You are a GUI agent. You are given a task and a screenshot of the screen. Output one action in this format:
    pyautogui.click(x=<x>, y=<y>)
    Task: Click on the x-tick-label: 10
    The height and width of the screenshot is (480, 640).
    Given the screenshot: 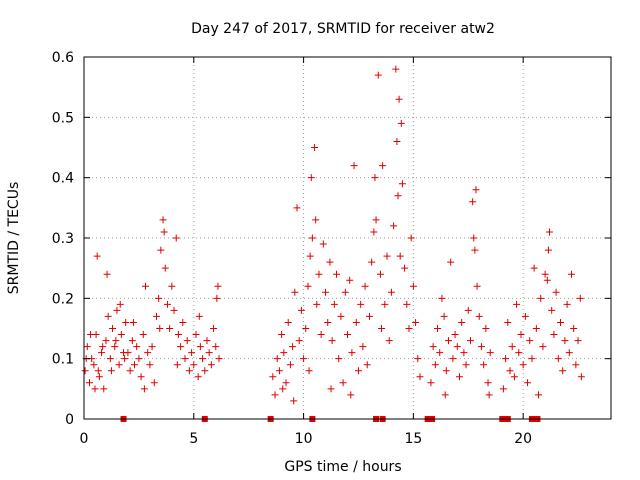 What is the action you would take?
    pyautogui.click(x=304, y=439)
    